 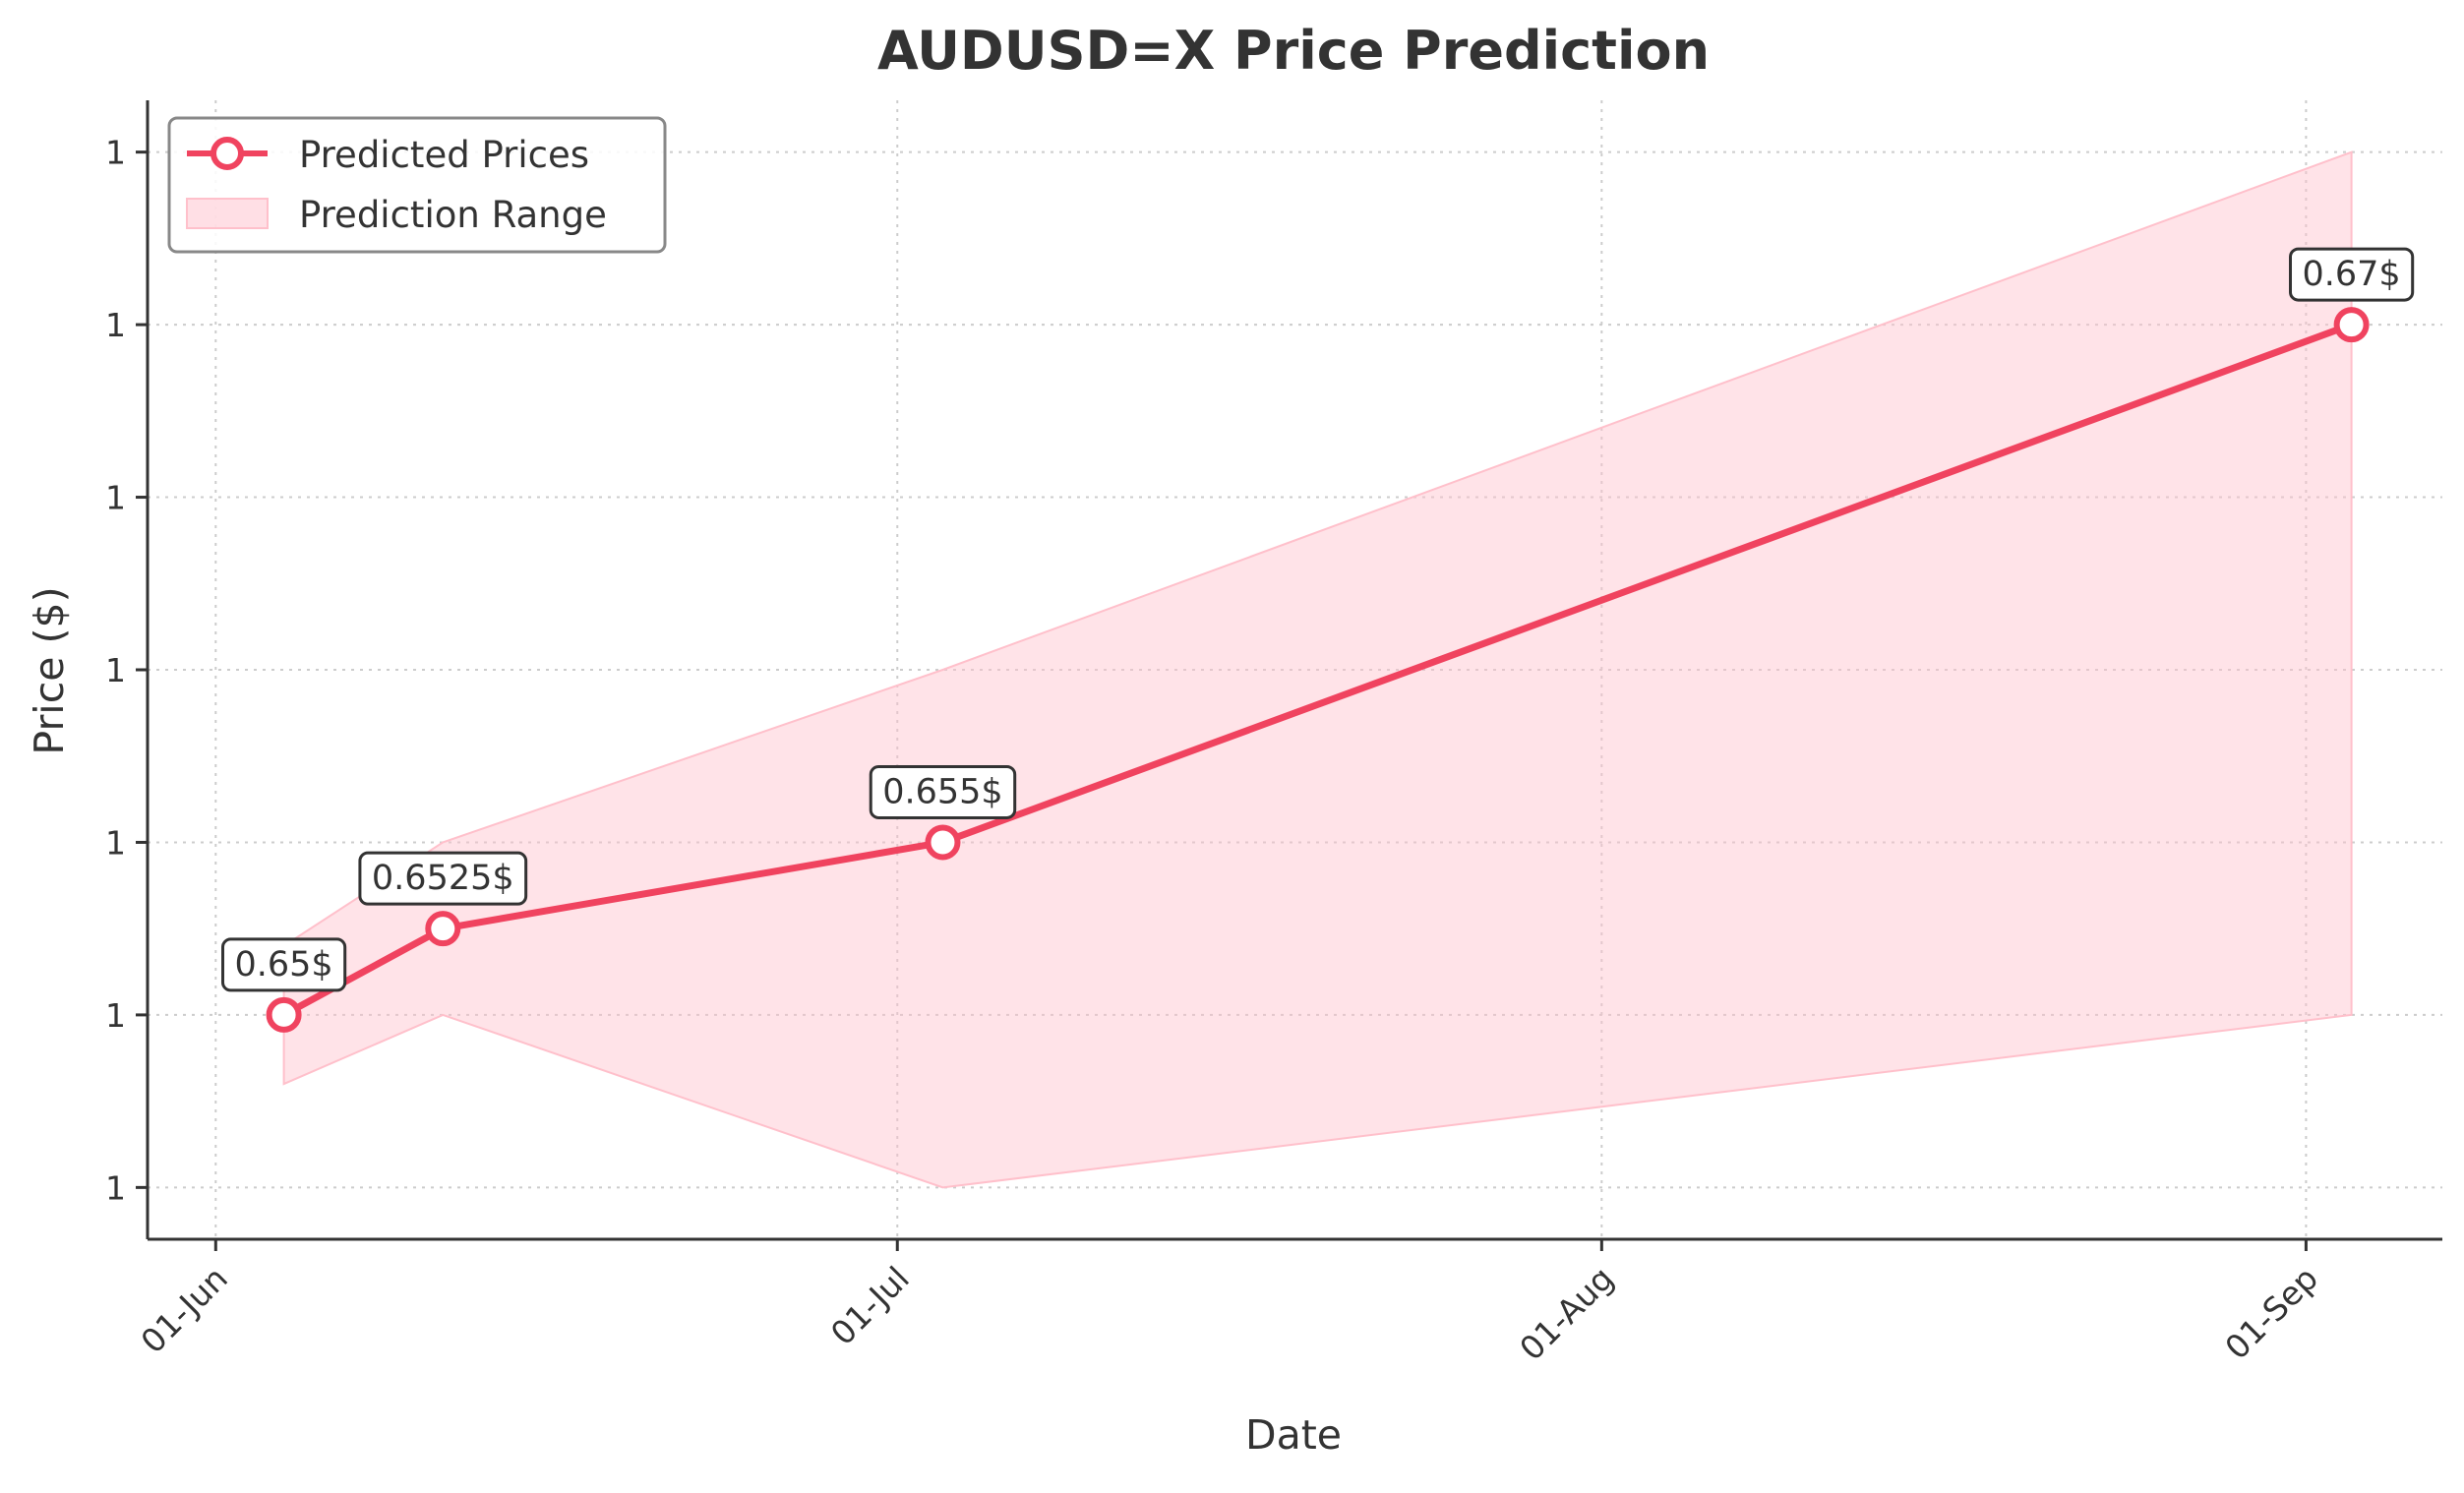 What do you see at coordinates (1293, 1435) in the screenshot?
I see `x-axis-label: Date` at bounding box center [1293, 1435].